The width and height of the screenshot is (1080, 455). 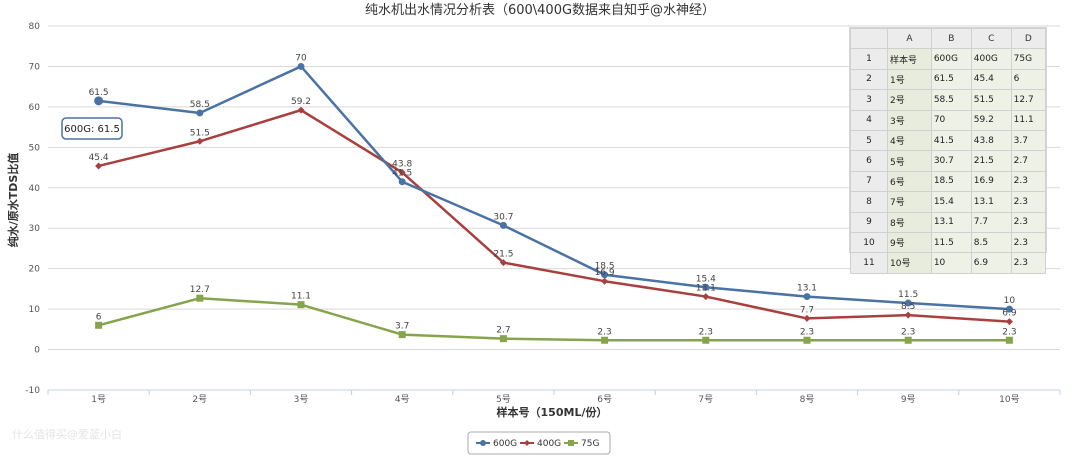 I want to click on sheet-row-number: 5, so click(x=869, y=140).